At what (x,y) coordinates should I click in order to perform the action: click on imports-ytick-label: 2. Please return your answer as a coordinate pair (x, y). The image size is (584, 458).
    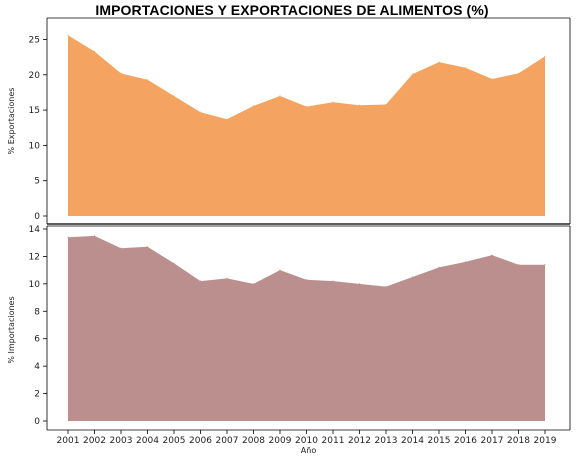
    Looking at the image, I should click on (37, 395).